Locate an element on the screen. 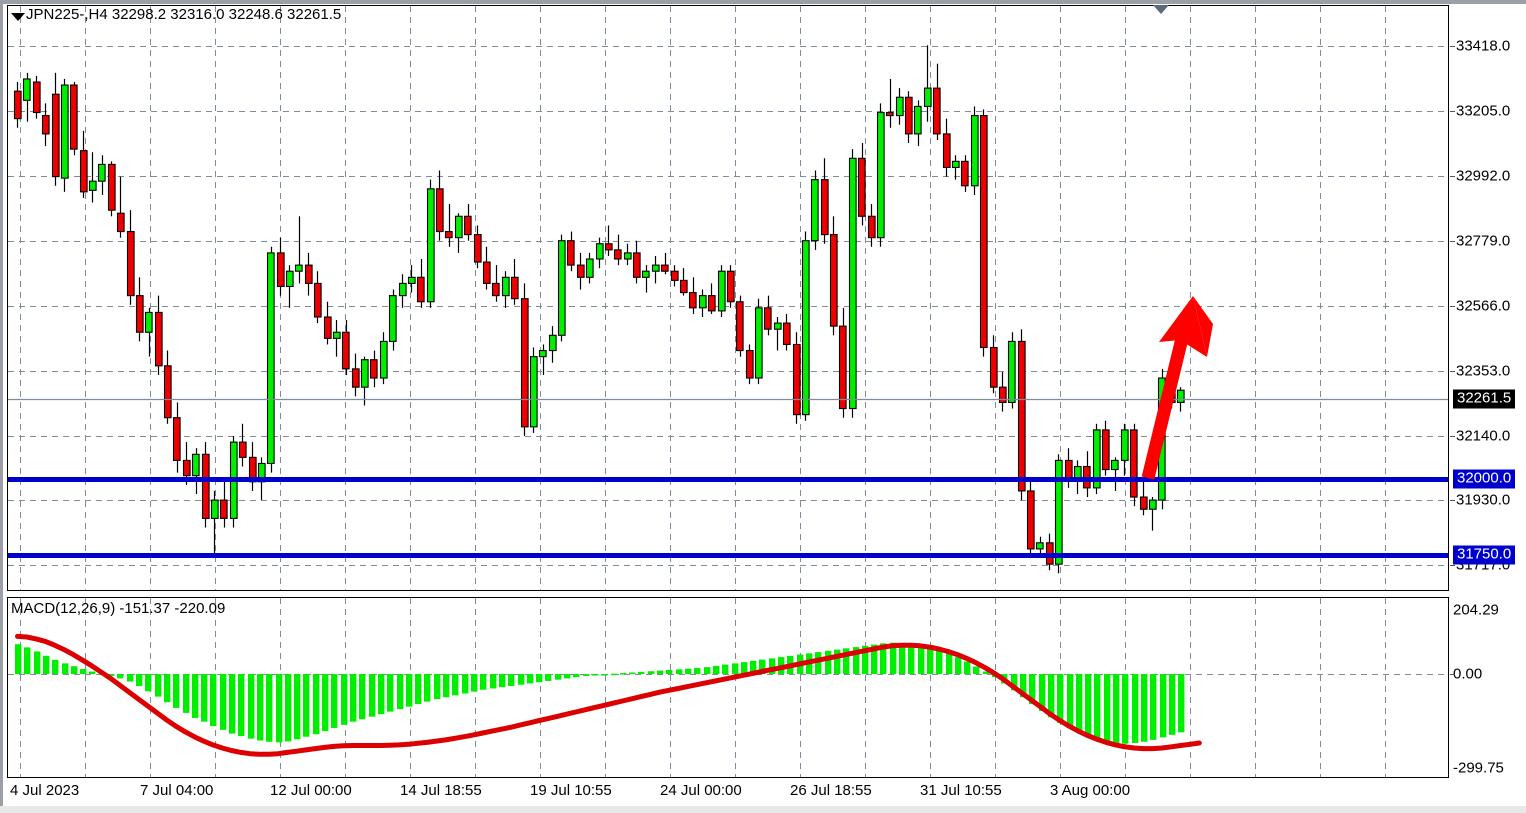  price-axis-label: 33418.0 is located at coordinates (1483, 46).